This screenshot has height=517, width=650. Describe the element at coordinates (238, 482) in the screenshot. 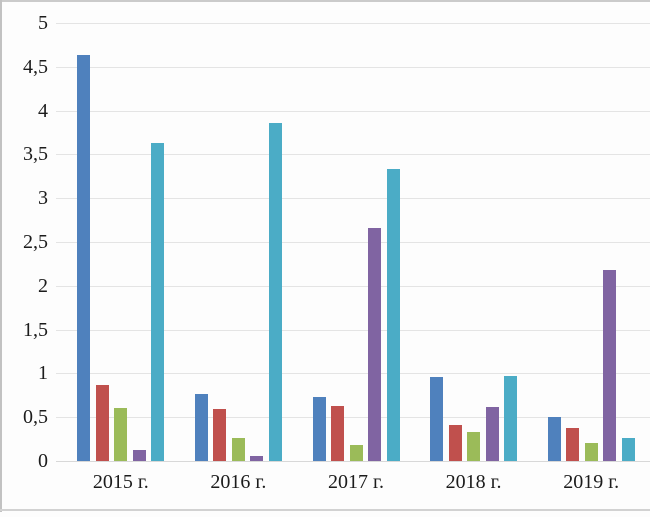

I see `x-axis-label: 2016 г.` at that location.